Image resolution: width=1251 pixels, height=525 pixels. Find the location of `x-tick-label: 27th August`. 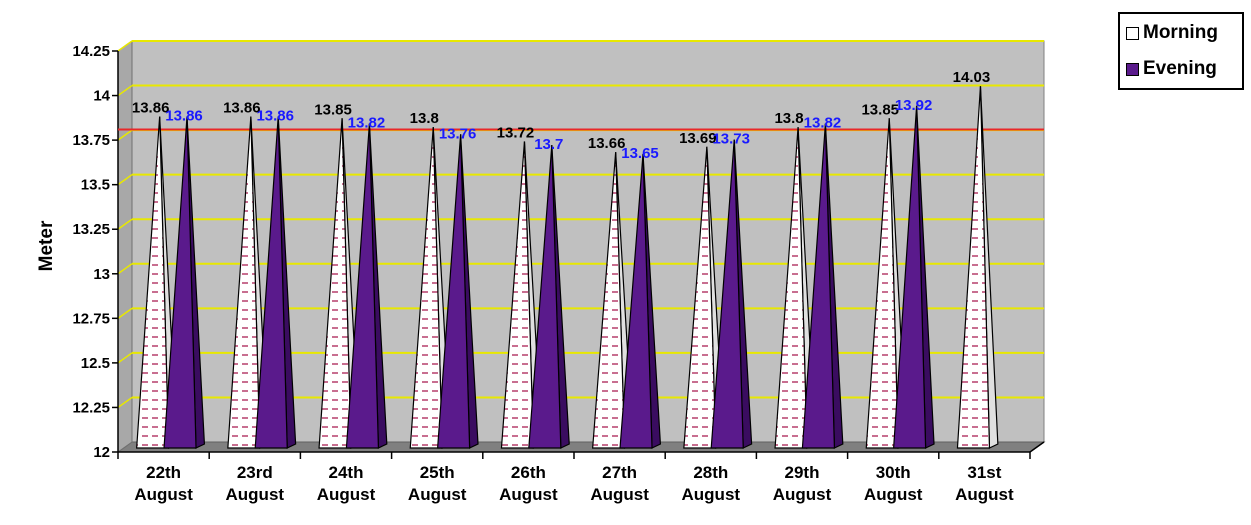

x-tick-label: 27th August is located at coordinates (619, 483).